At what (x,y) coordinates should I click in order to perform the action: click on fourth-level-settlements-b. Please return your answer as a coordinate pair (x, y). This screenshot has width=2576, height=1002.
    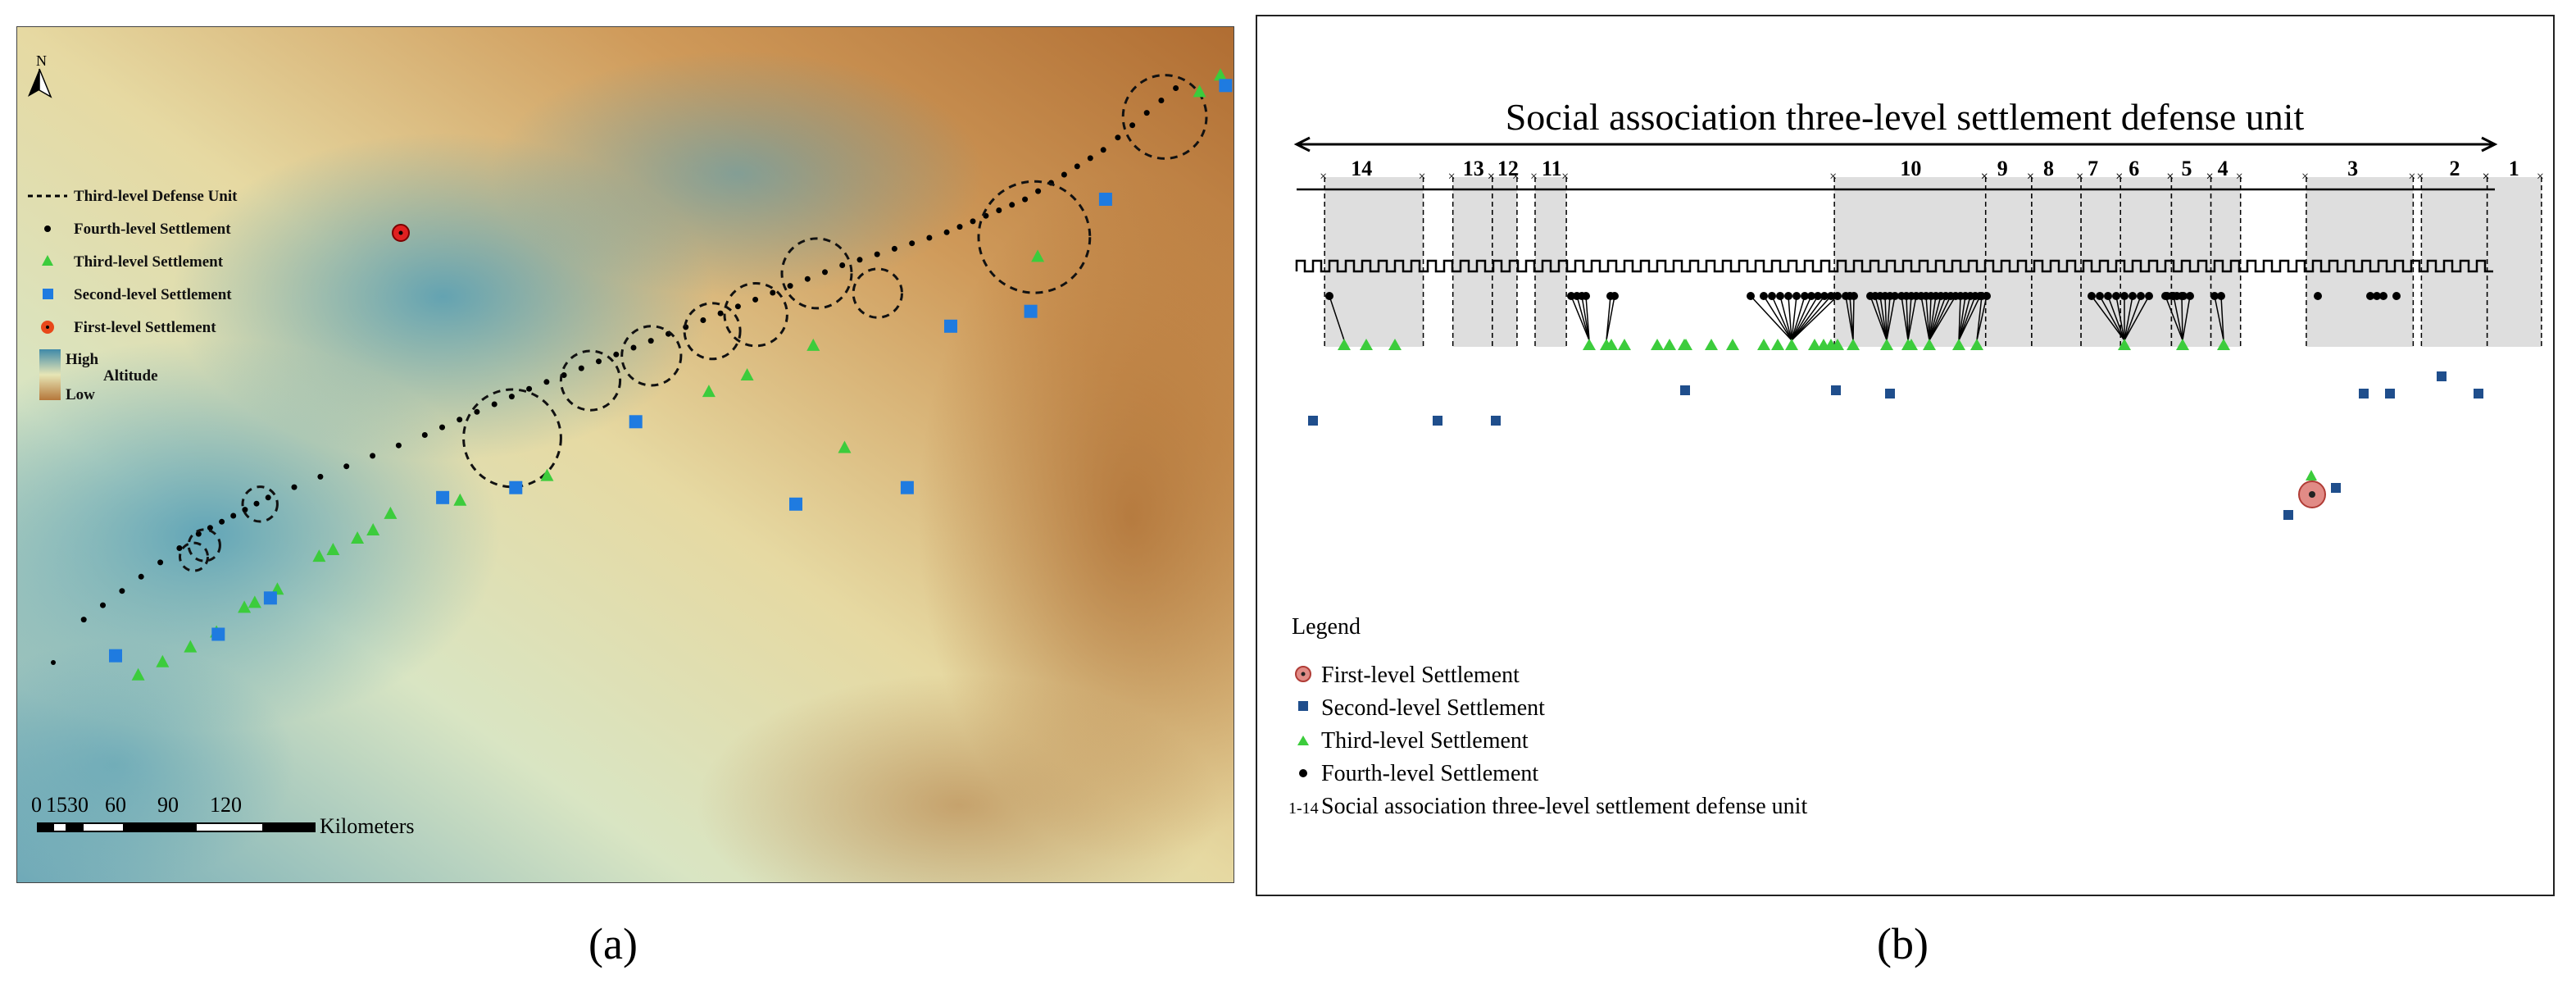
    Looking at the image, I should click on (1863, 296).